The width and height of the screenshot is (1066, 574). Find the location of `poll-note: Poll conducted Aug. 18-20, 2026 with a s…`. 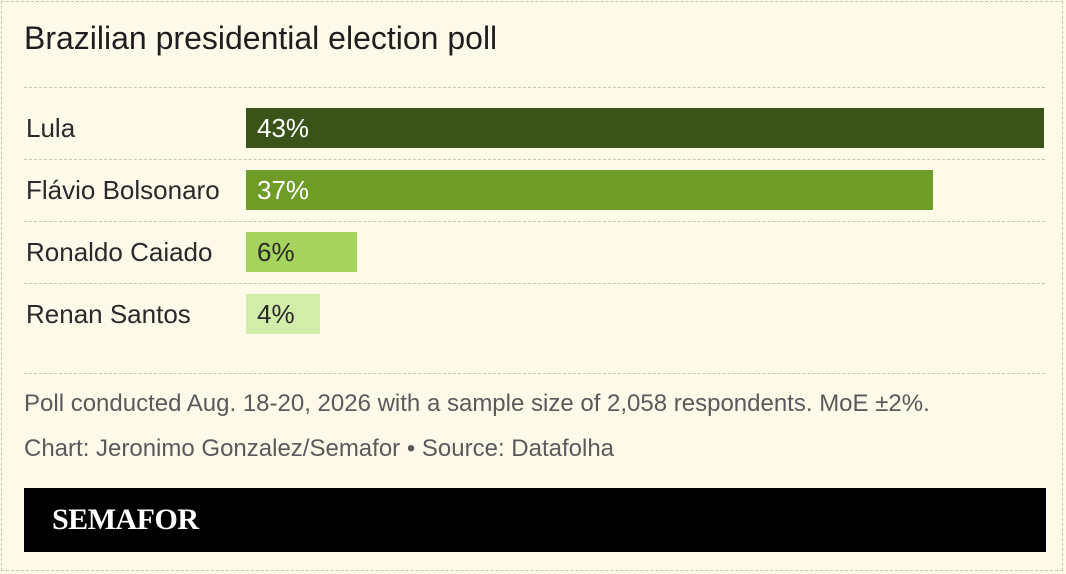

poll-note: Poll conducted Aug. 18-20, 2026 with a s… is located at coordinates (477, 403).